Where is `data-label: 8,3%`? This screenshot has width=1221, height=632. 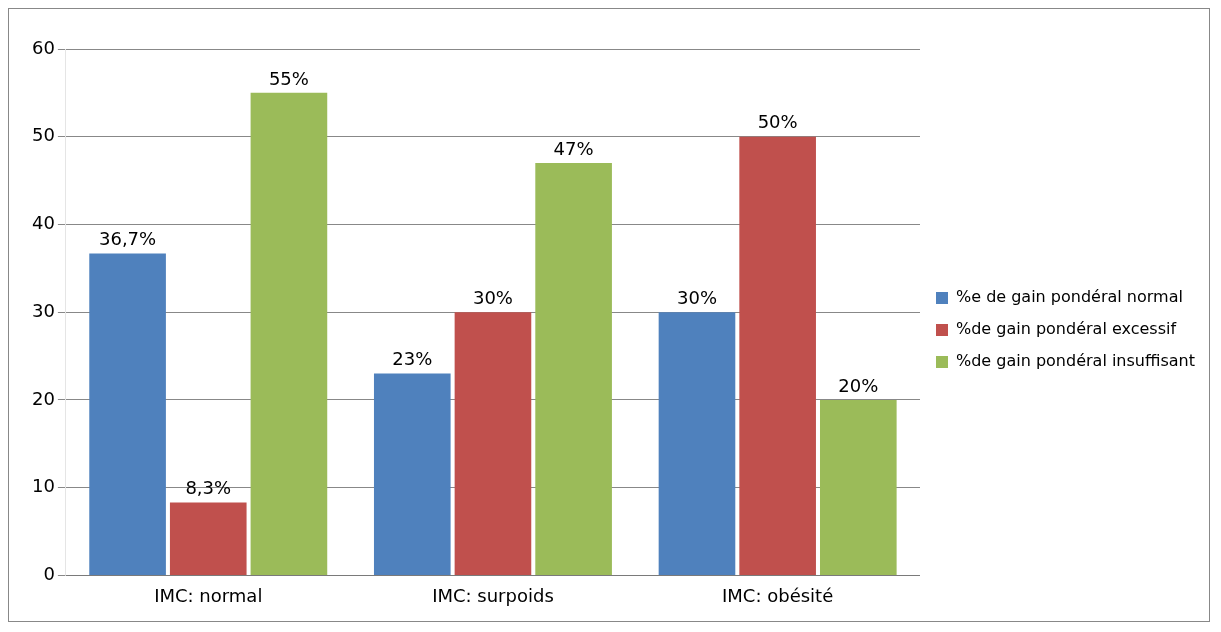
data-label: 8,3% is located at coordinates (208, 488).